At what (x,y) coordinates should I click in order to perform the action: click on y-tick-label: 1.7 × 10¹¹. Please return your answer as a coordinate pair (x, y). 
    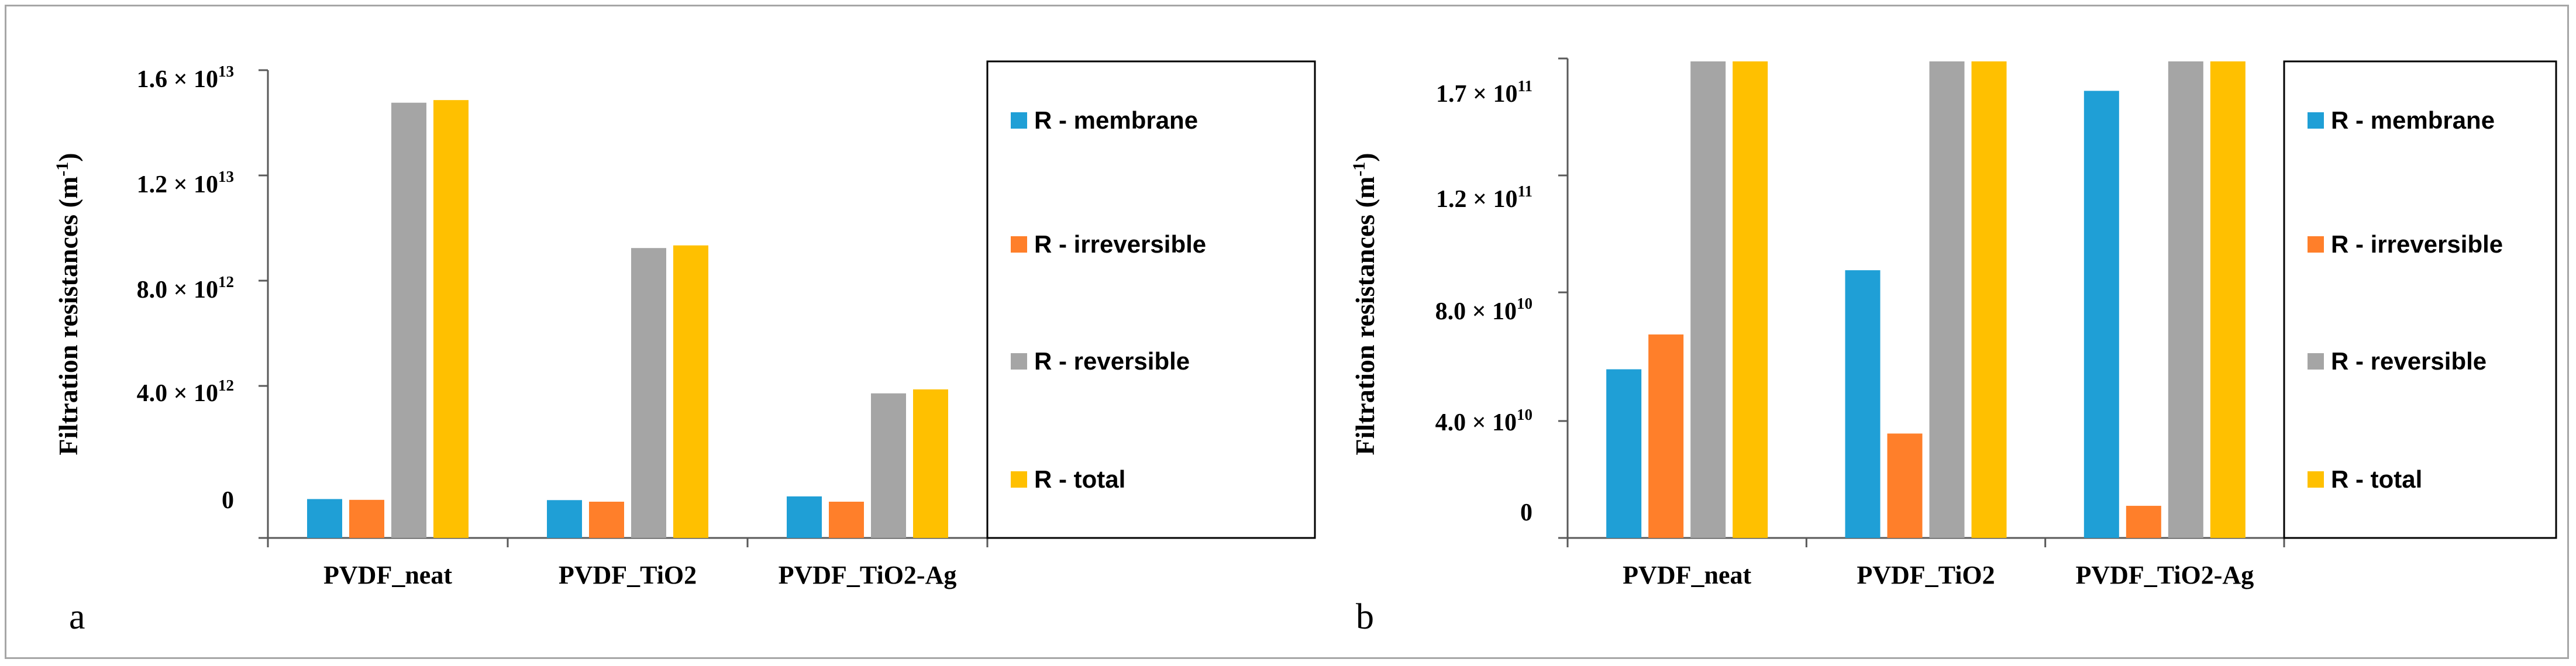
    Looking at the image, I should click on (1484, 92).